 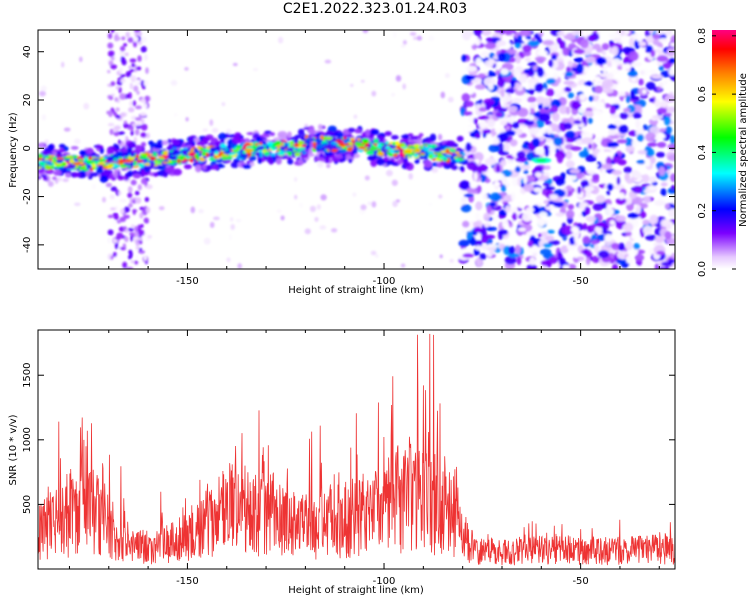 What do you see at coordinates (580, 581) in the screenshot?
I see `x-tick-label: -50` at bounding box center [580, 581].